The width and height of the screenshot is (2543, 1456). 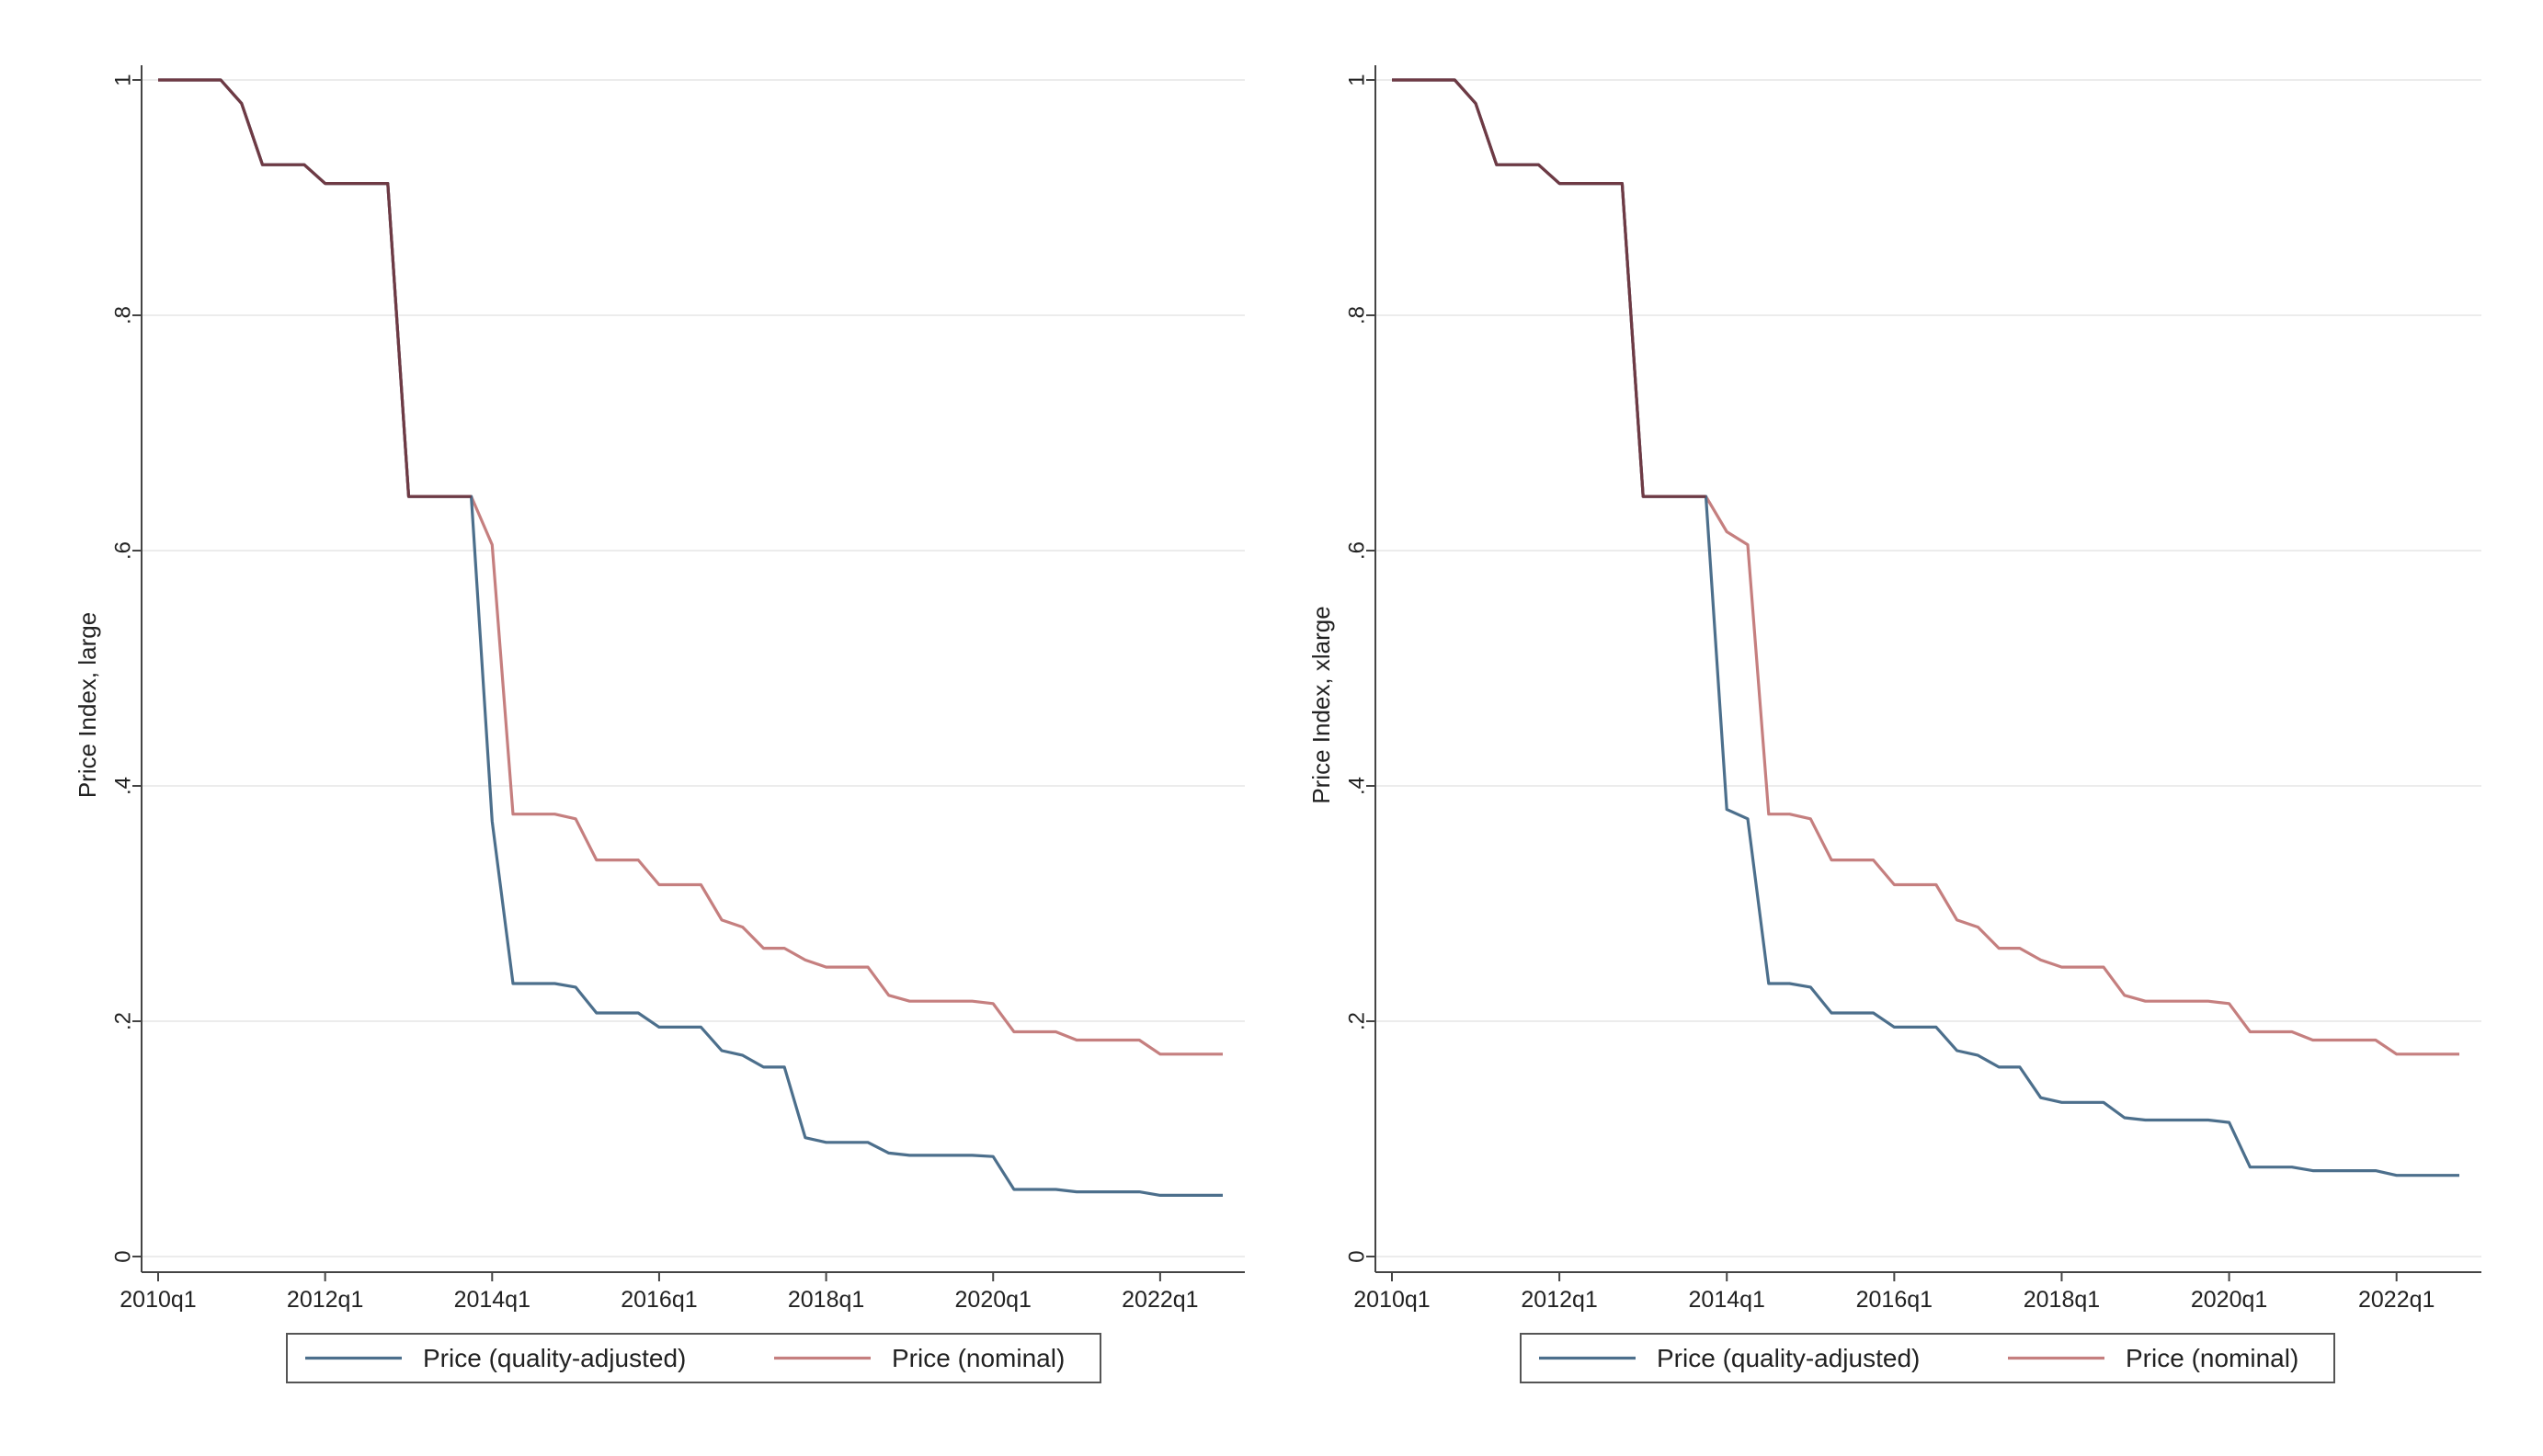 What do you see at coordinates (1321, 704) in the screenshot?
I see `y-axis-label: Price Index, xlarge` at bounding box center [1321, 704].